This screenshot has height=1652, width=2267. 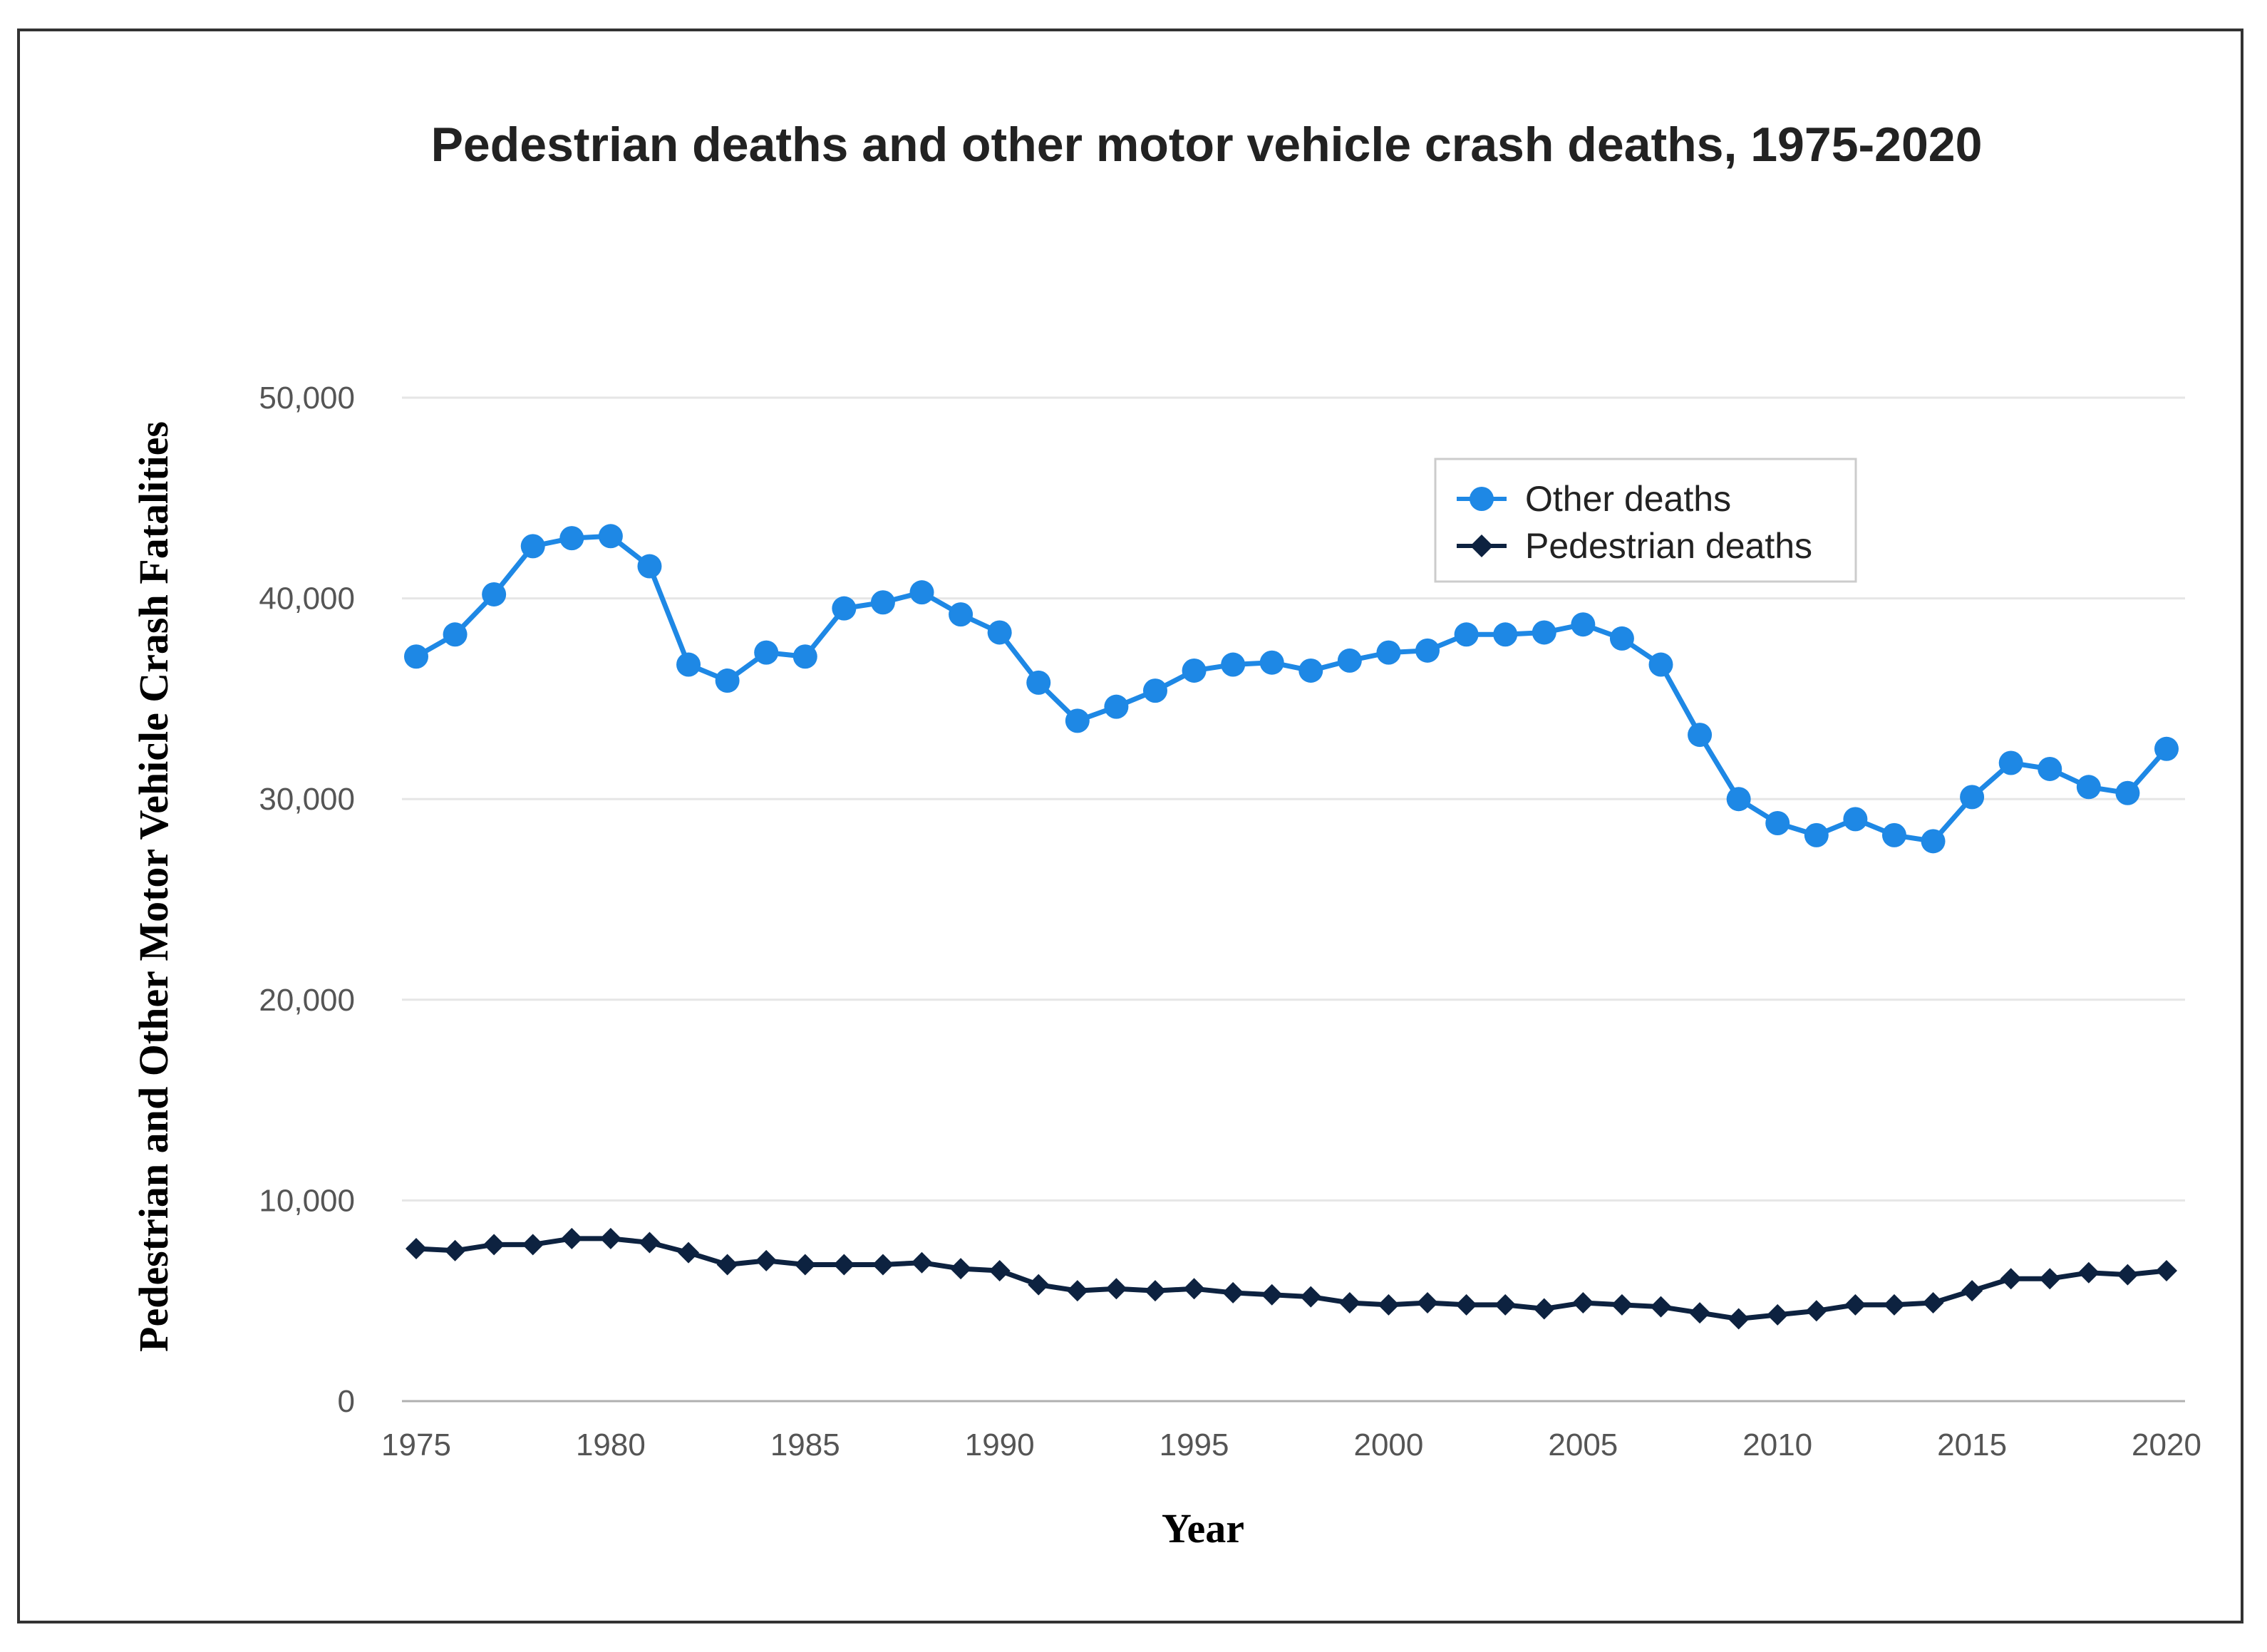 What do you see at coordinates (1668, 546) in the screenshot?
I see `legend-pedestrian-label: Pedestrian deaths` at bounding box center [1668, 546].